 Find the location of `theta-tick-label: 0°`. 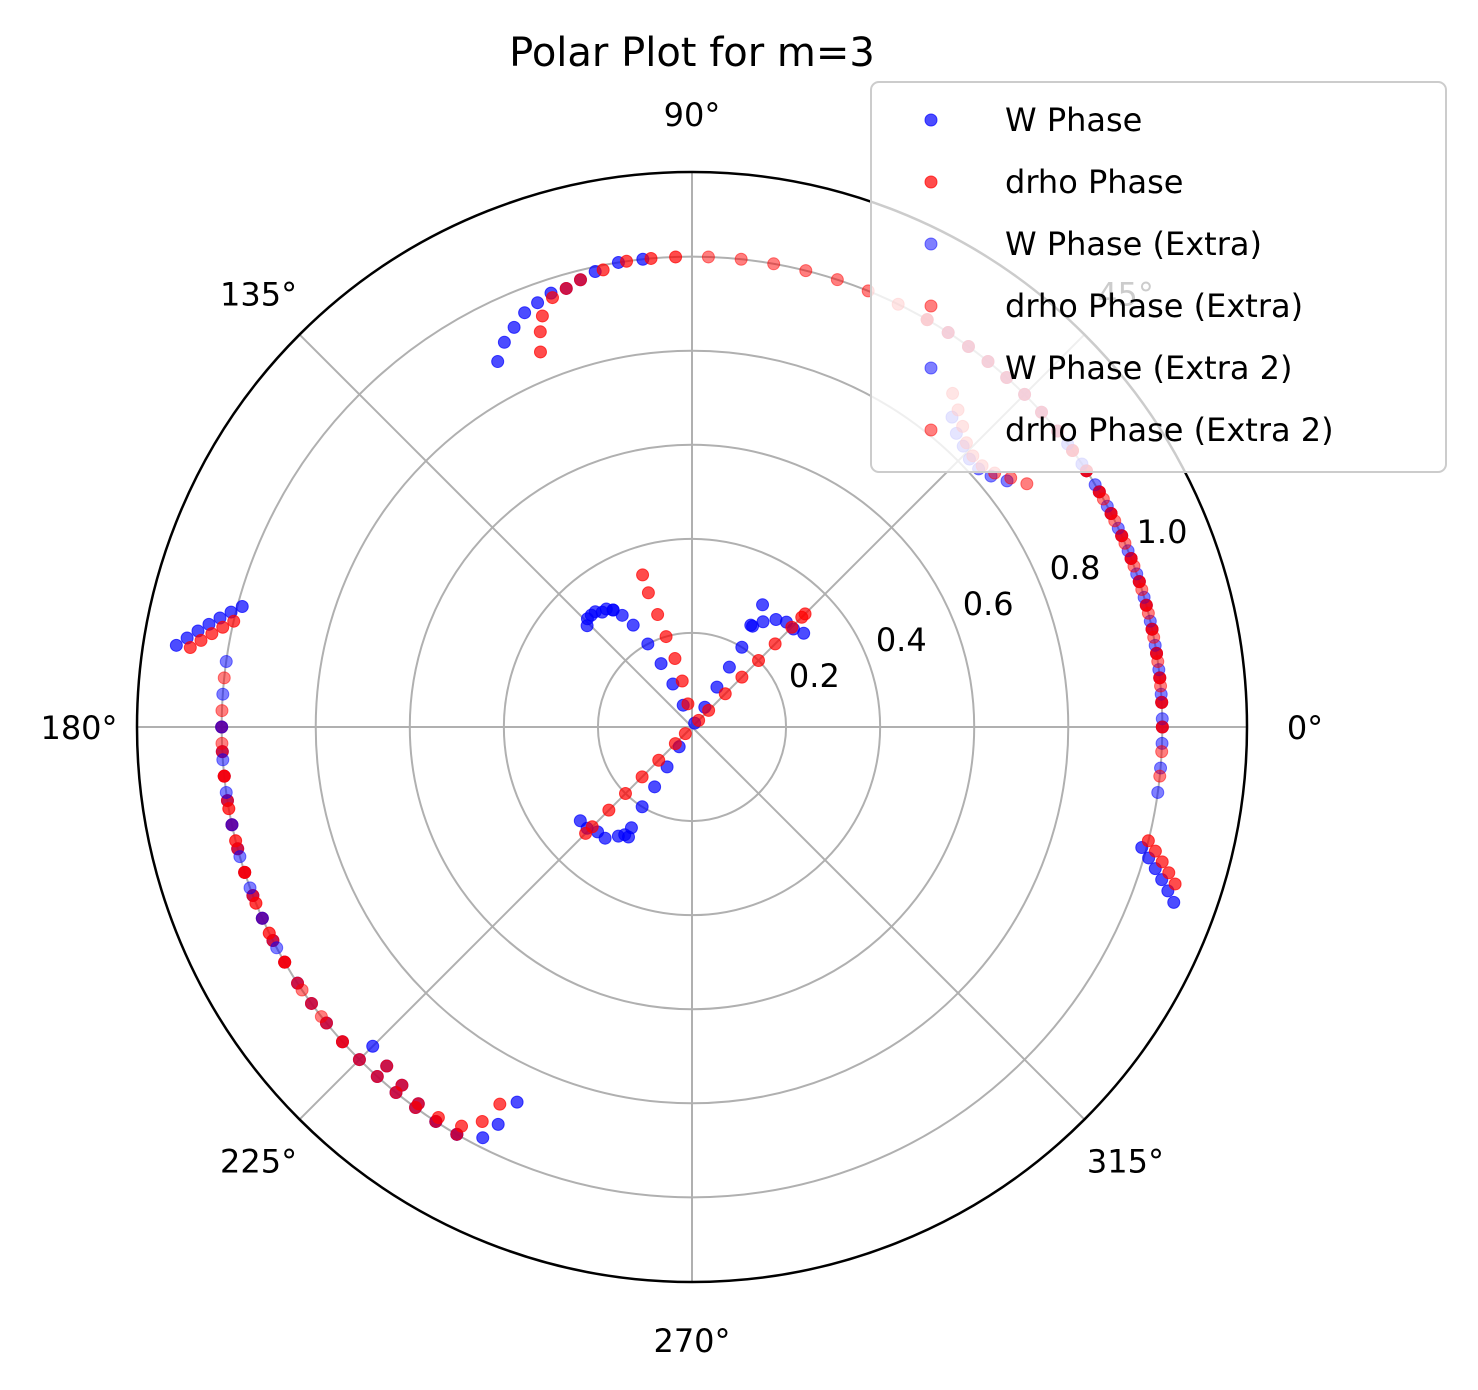

theta-tick-label: 0° is located at coordinates (1305, 728).